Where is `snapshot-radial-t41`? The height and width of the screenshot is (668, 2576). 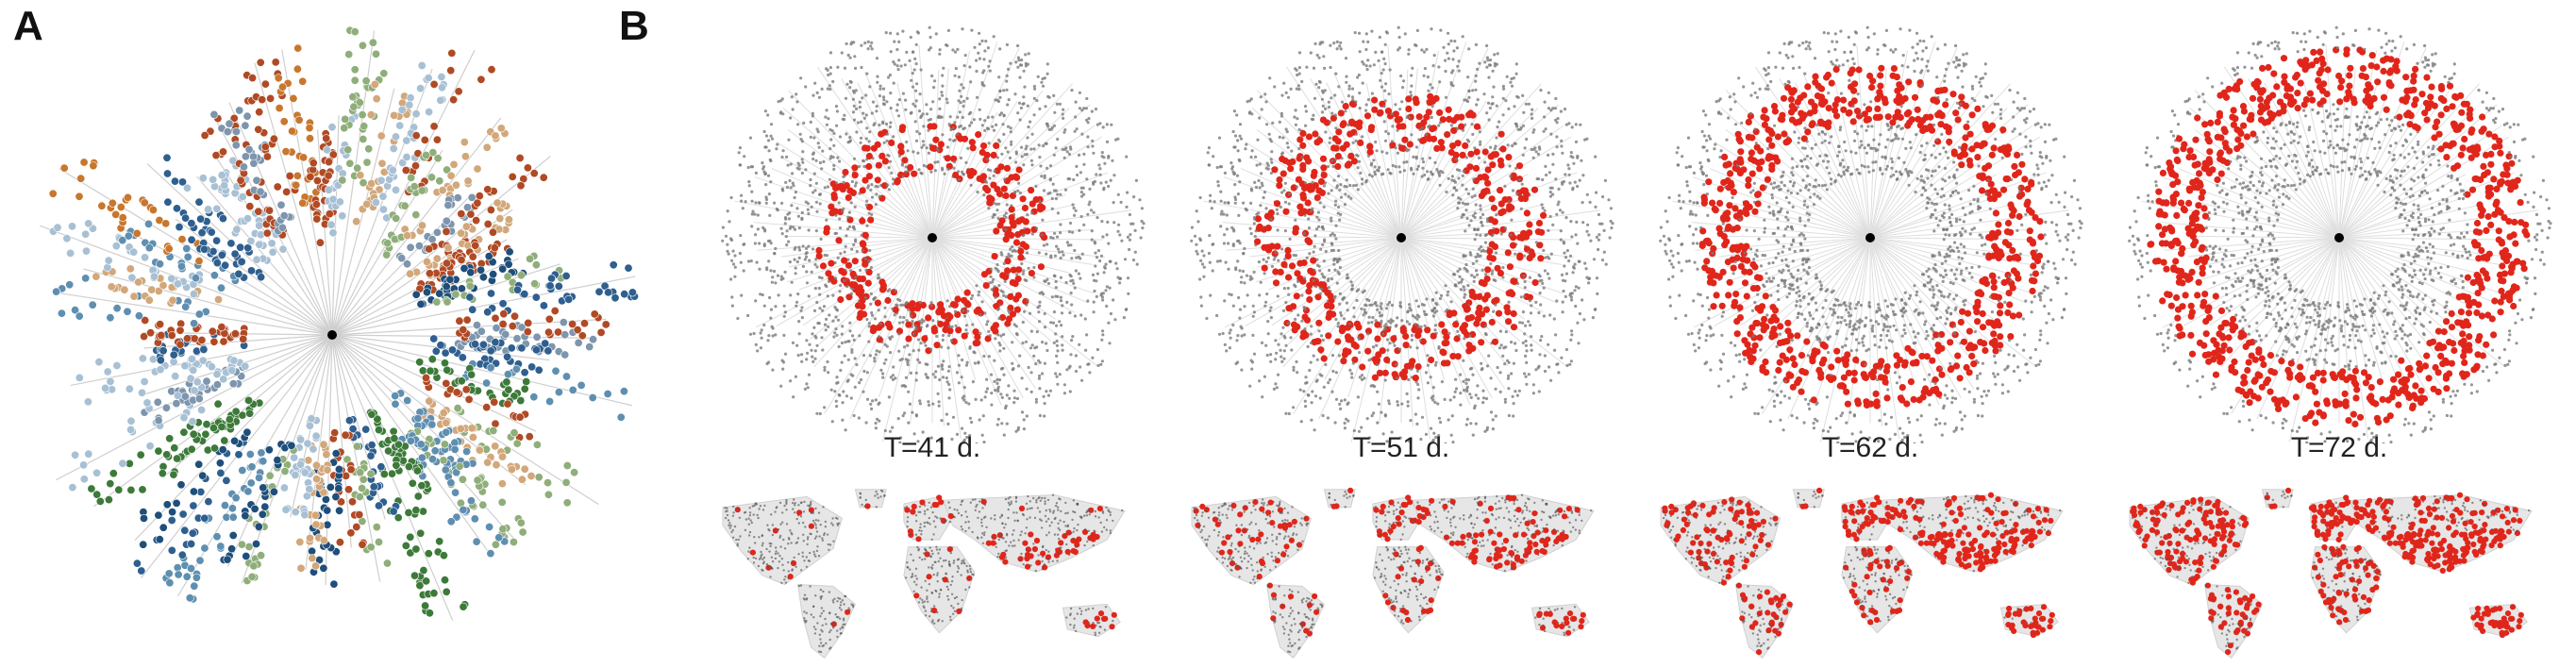
snapshot-radial-t41 is located at coordinates (933, 234).